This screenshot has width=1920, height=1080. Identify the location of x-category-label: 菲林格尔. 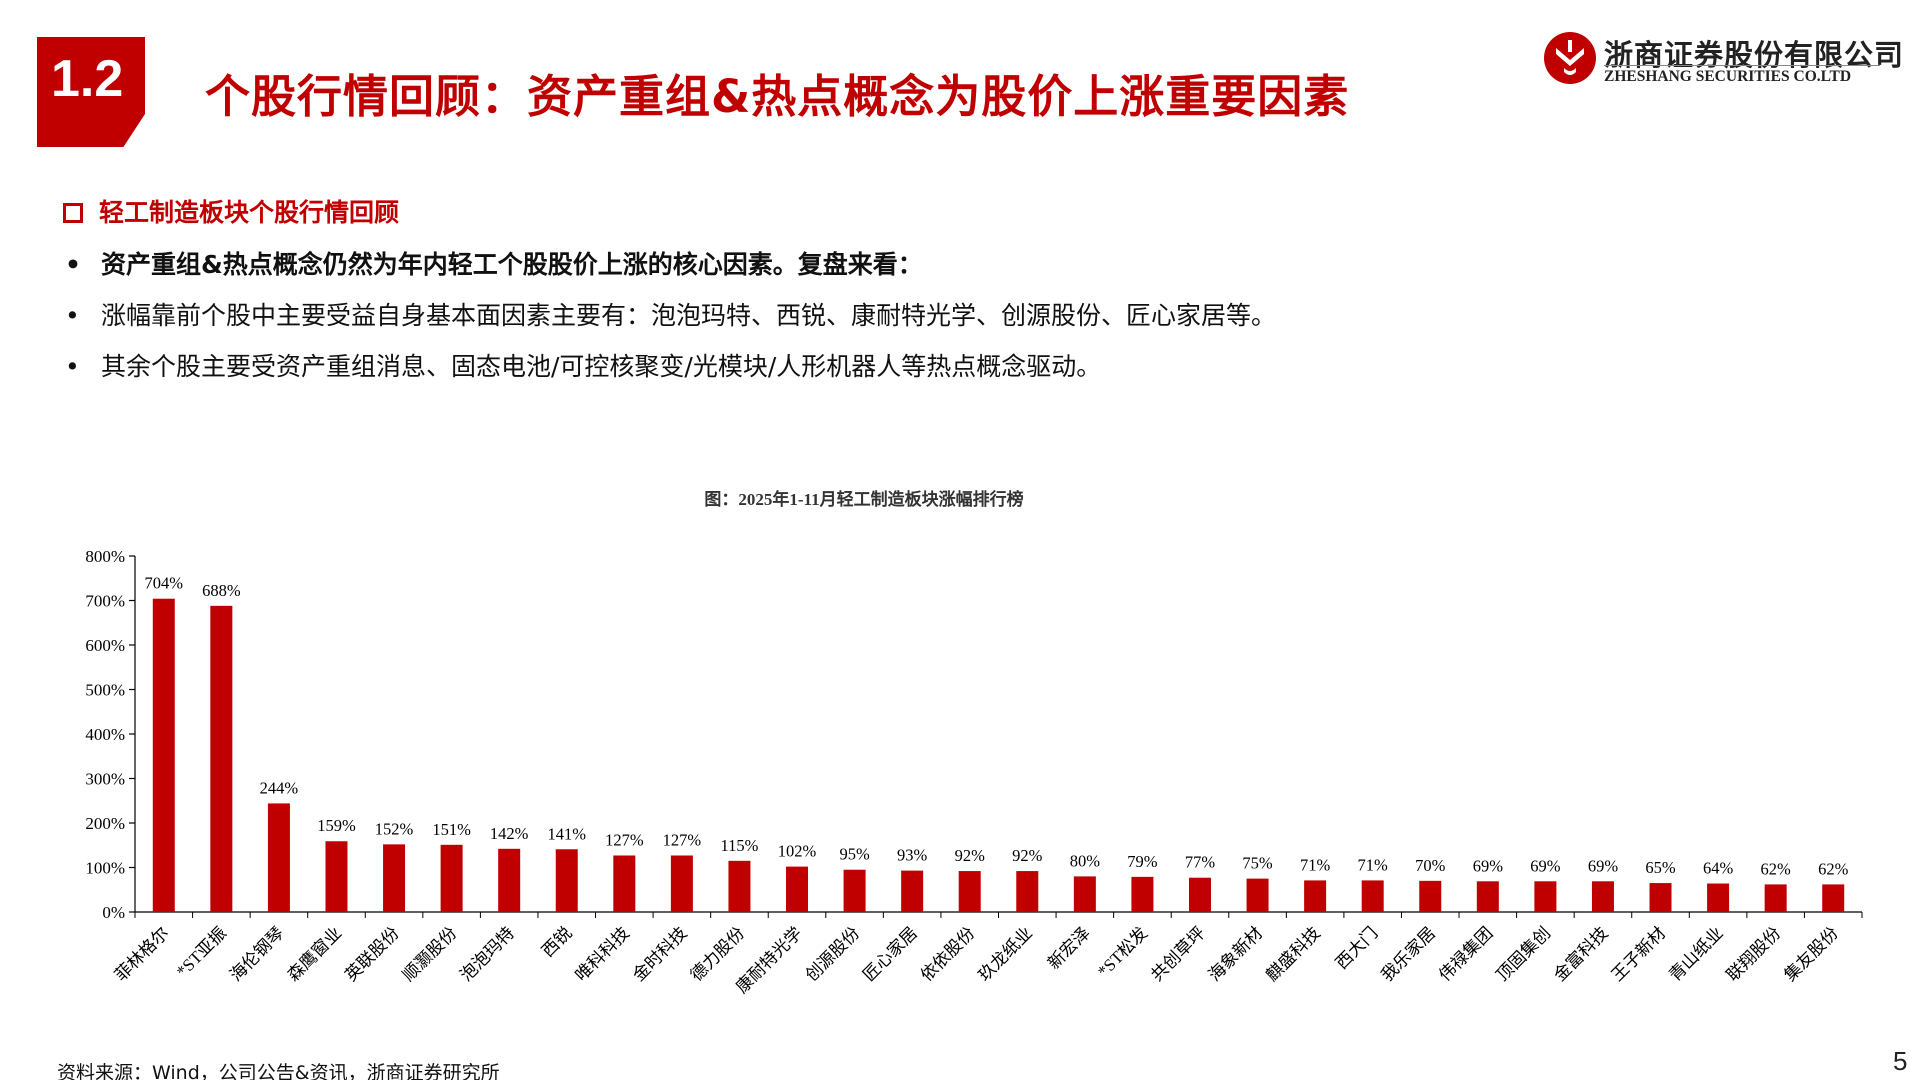
(142, 954).